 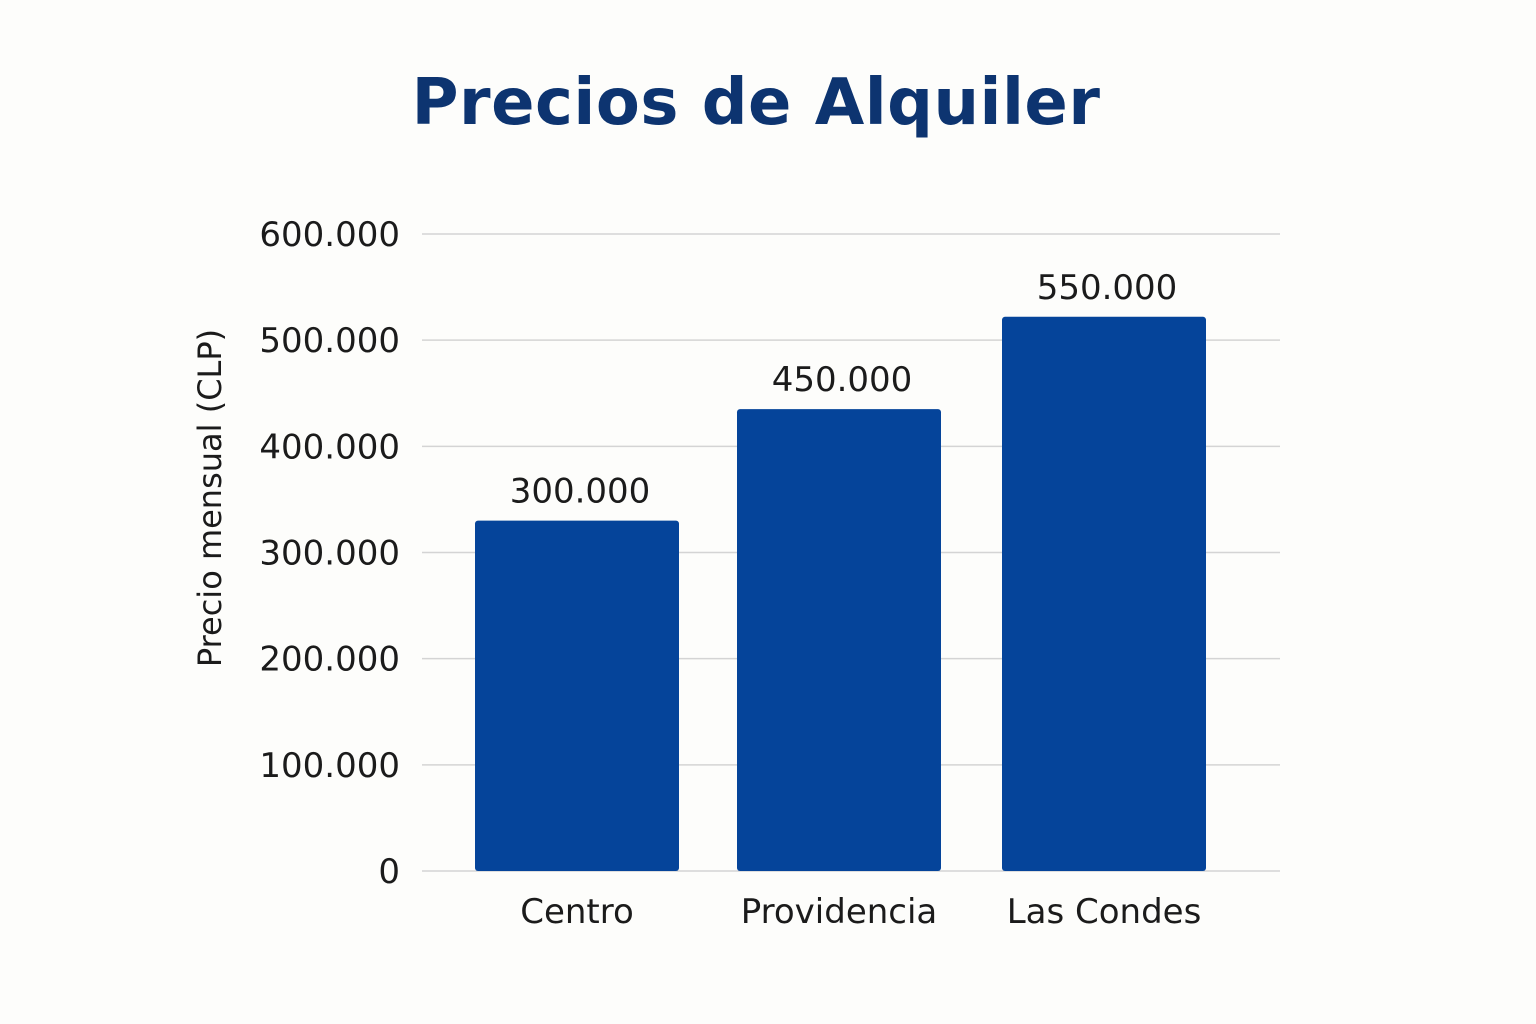 I want to click on value-label-2: 550.000, so click(x=1107, y=288).